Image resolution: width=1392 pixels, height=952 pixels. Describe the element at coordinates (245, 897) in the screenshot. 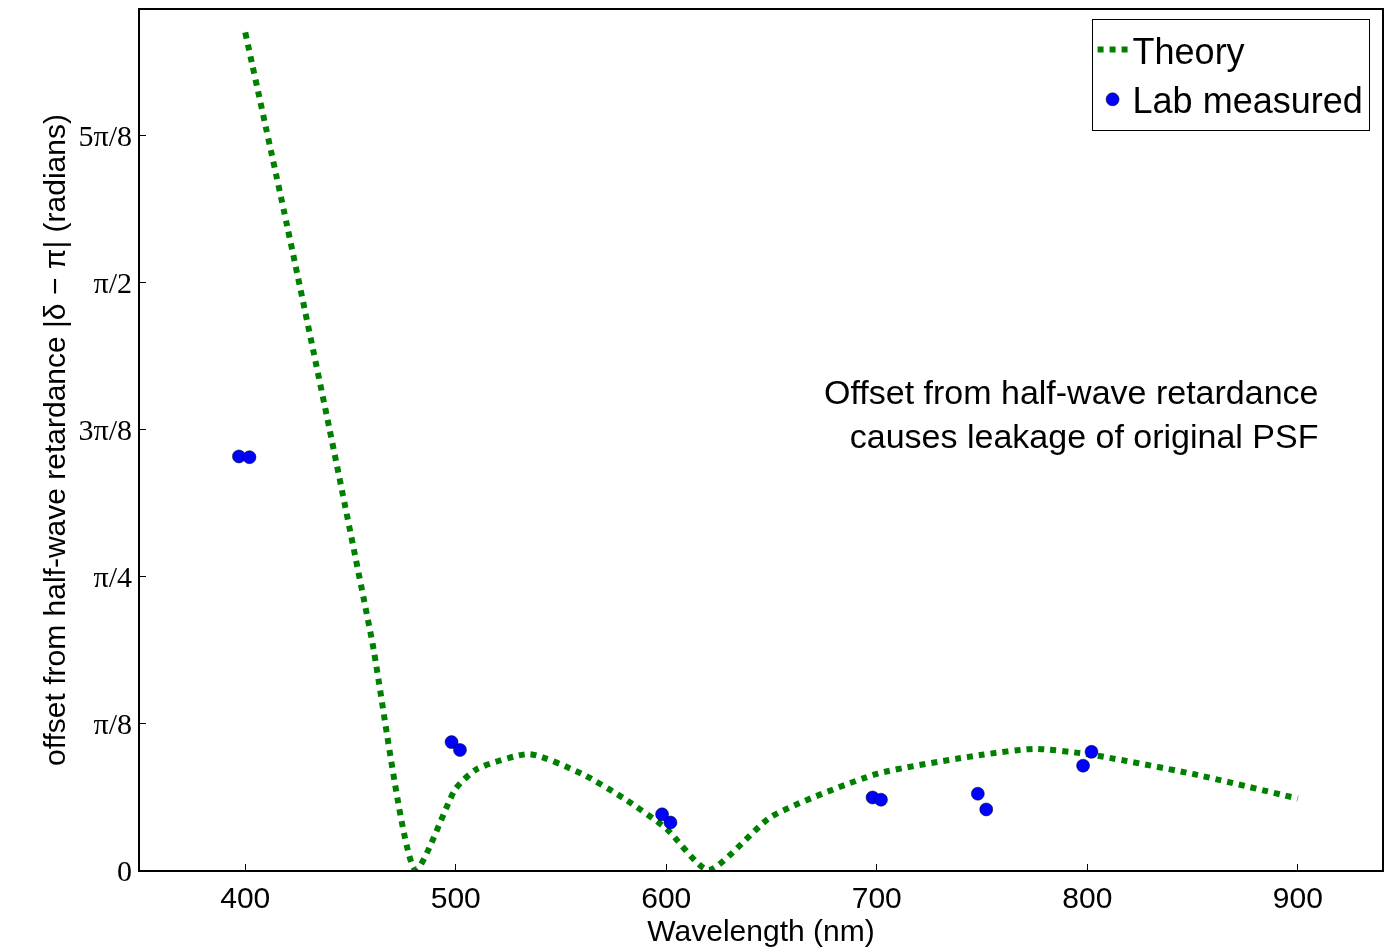

I see `x-tick-label: 400` at that location.